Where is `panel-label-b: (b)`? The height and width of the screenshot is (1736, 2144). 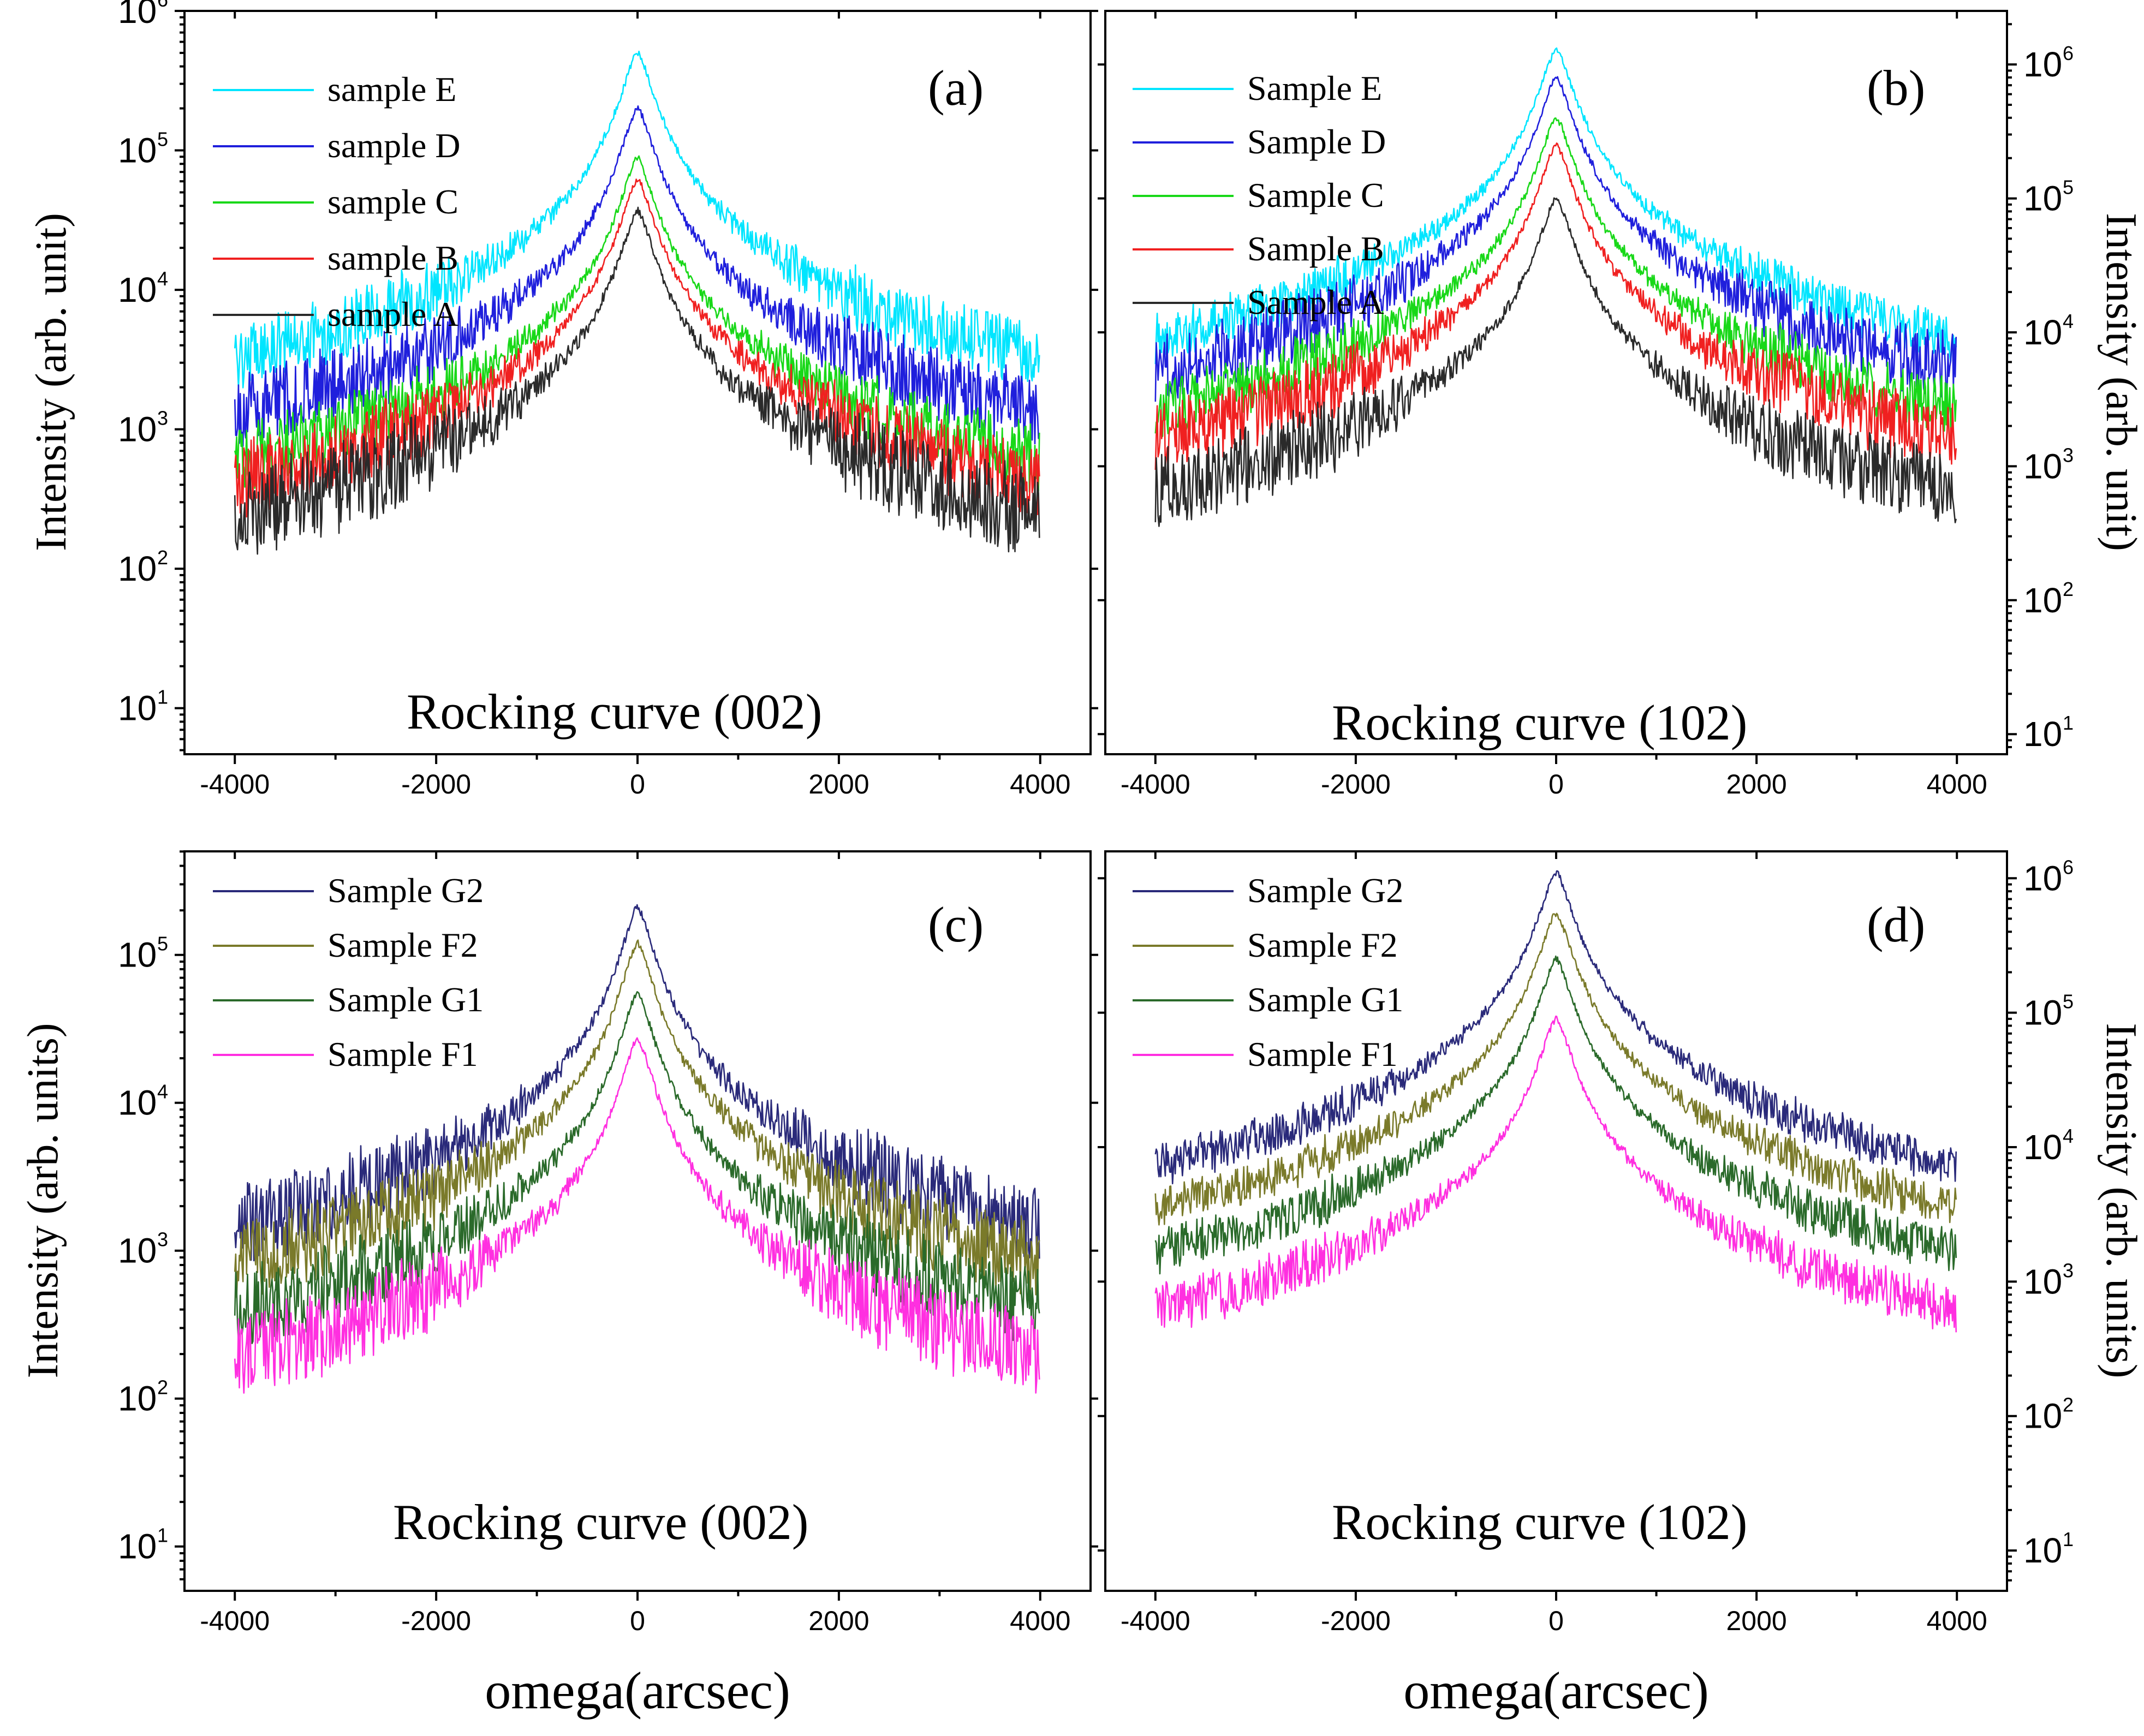
panel-label-b: (b) is located at coordinates (1896, 88).